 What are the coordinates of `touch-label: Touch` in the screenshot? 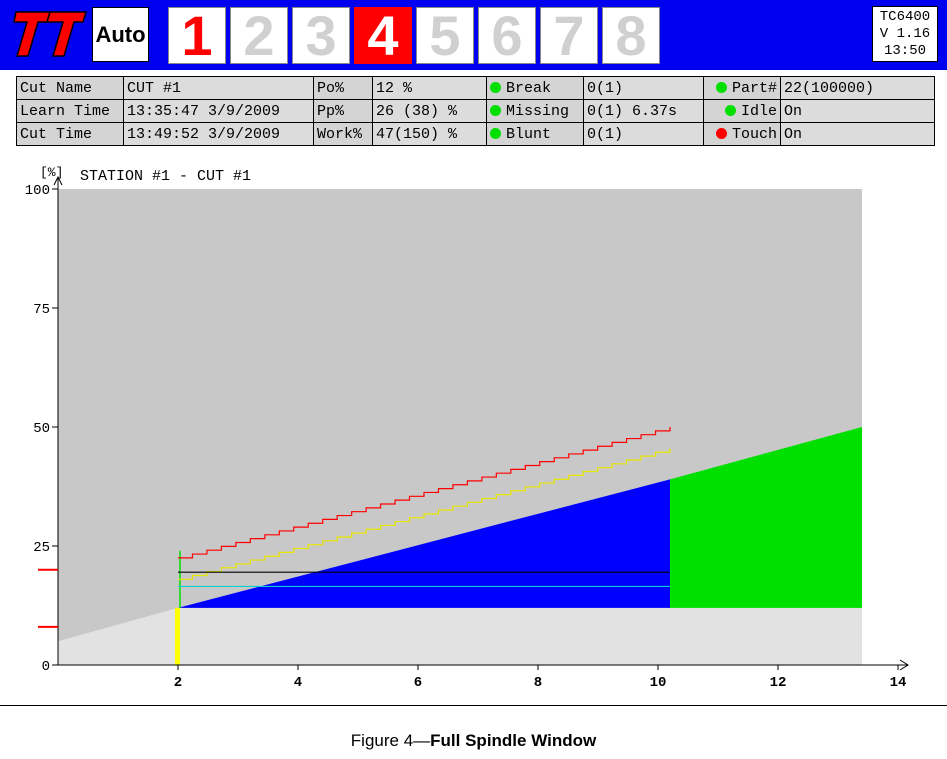 It's located at (754, 134).